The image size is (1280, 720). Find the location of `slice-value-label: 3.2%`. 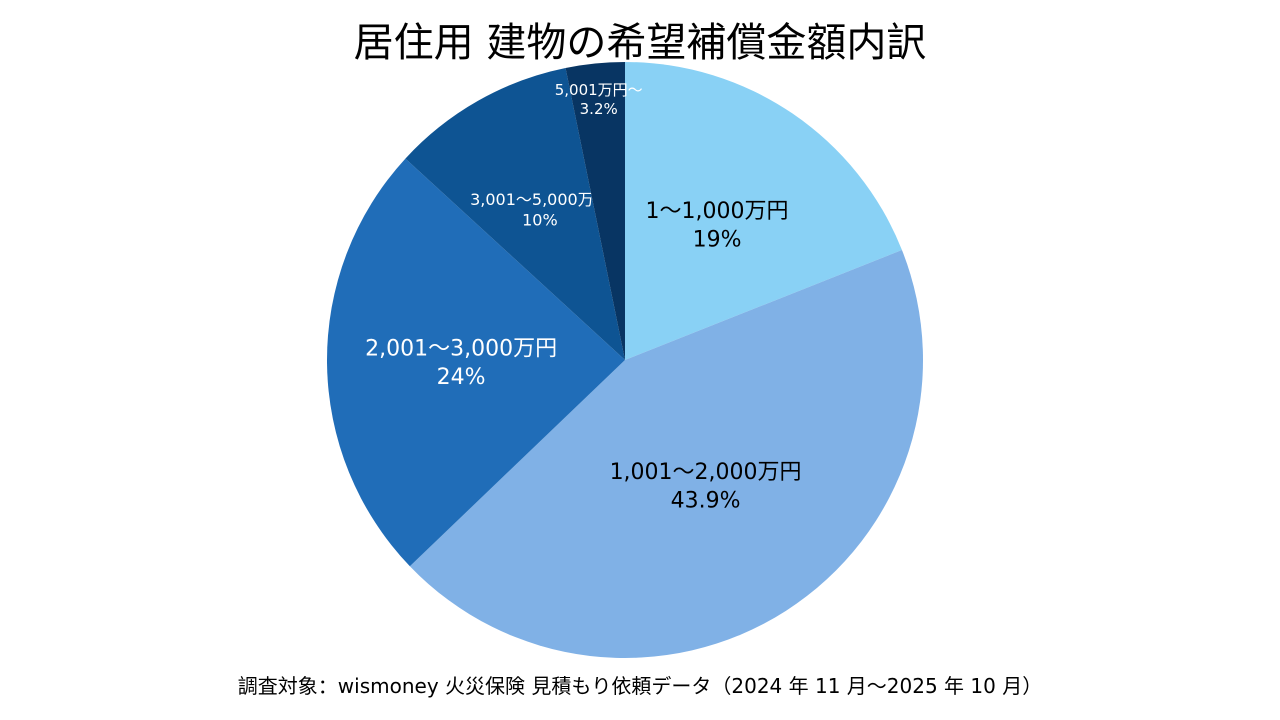

slice-value-label: 3.2% is located at coordinates (599, 109).